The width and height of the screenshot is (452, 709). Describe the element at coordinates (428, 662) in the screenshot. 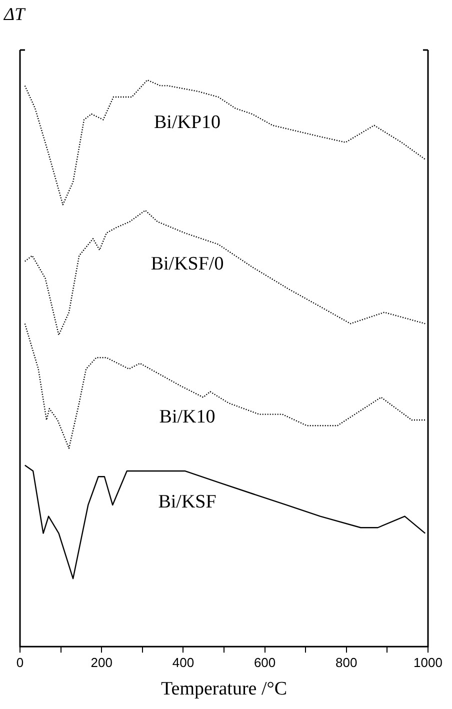

I see `x-tick-label: 1000` at that location.